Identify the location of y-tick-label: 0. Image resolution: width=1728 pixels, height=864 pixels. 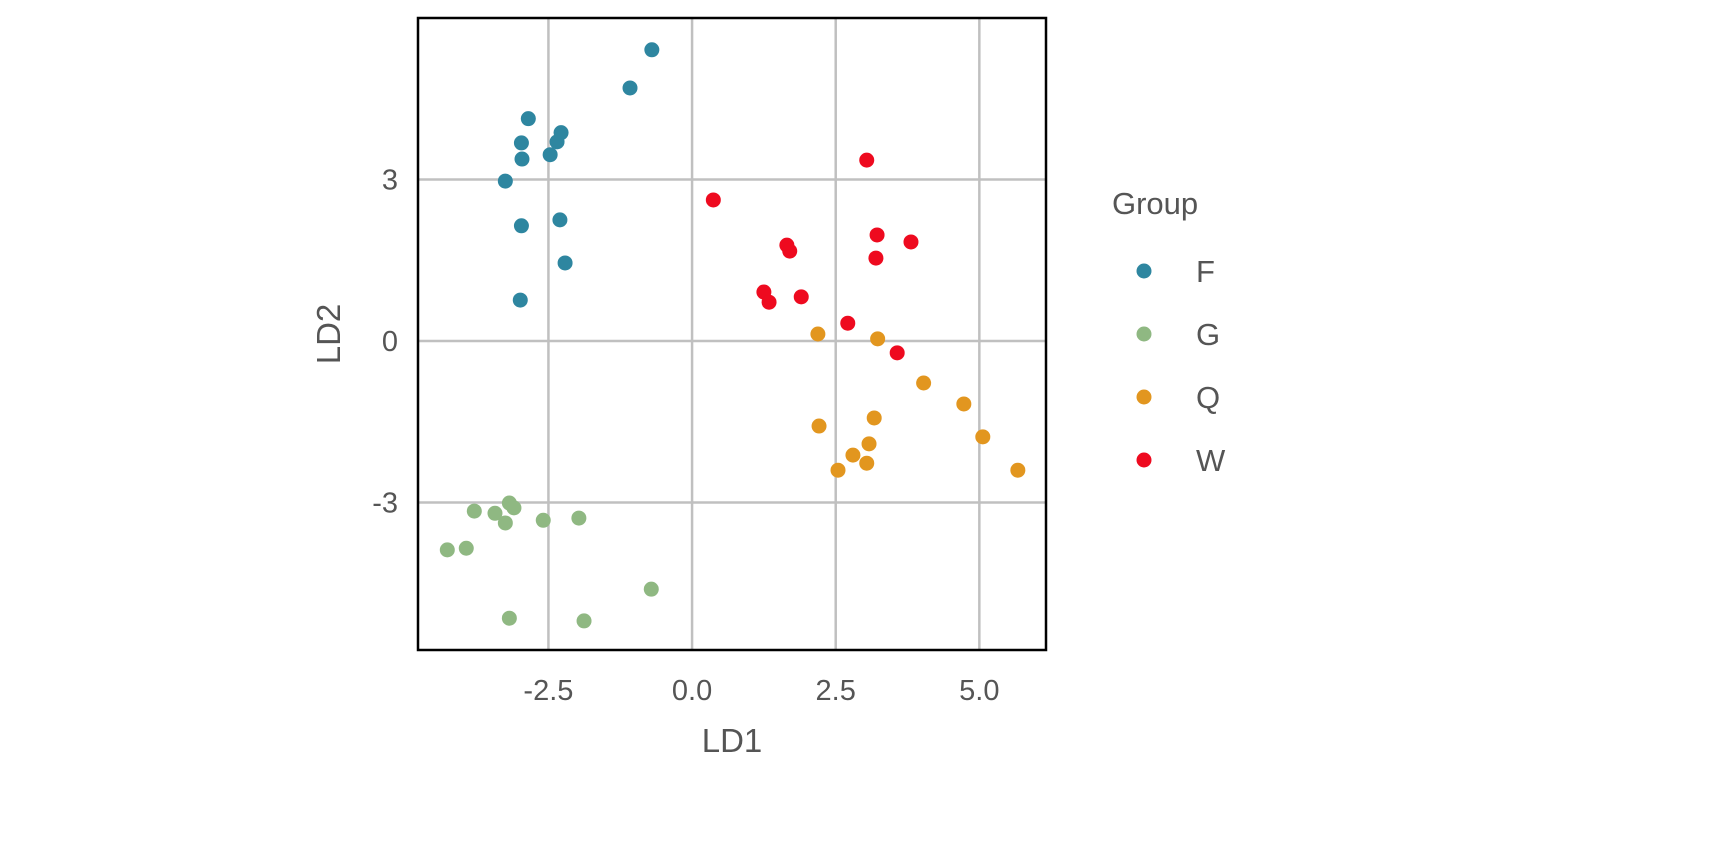
(390, 342).